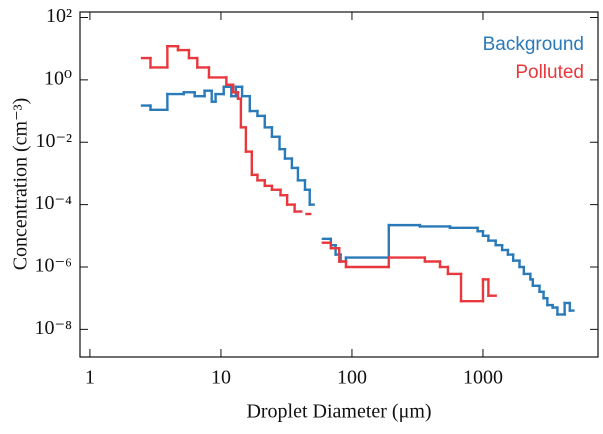 Image resolution: width=603 pixels, height=434 pixels. I want to click on y-tick-label: 10², so click(59, 16).